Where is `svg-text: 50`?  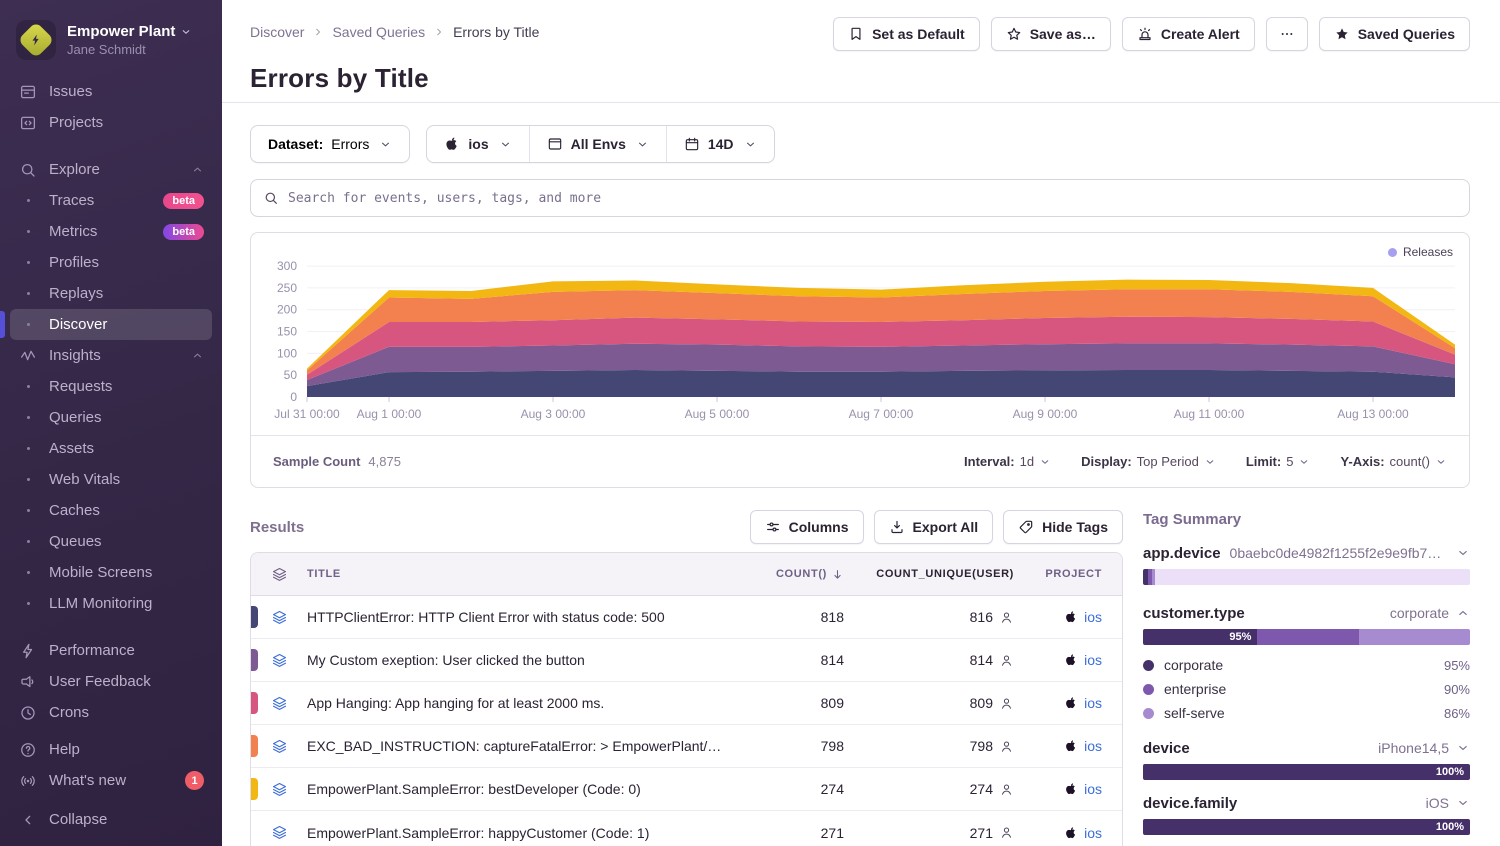
svg-text: 50 is located at coordinates (291, 375).